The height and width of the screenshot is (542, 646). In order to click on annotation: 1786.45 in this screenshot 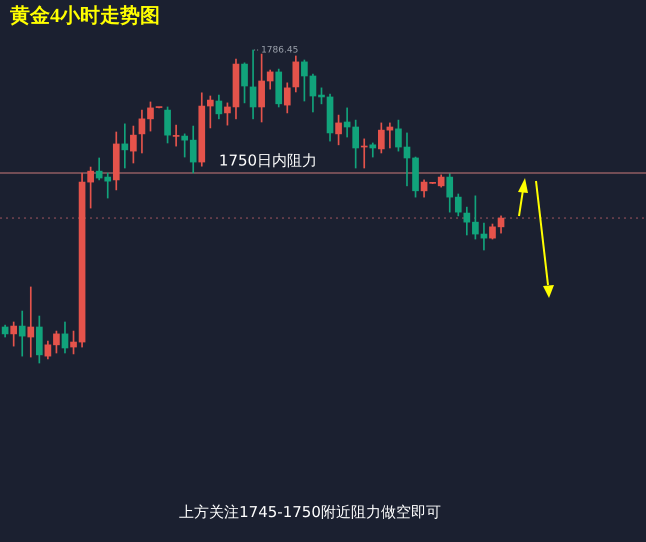, I will do `click(279, 50)`.